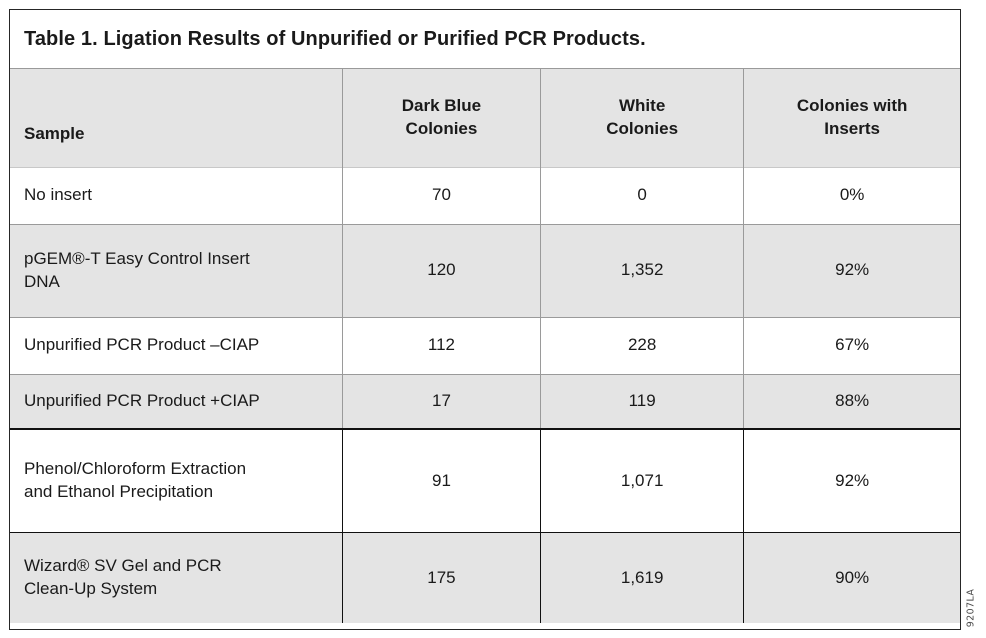 This screenshot has height=638, width=986. What do you see at coordinates (176, 270) in the screenshot?
I see `sample-cell: pGEM®-T Easy Control Insert DNA` at bounding box center [176, 270].